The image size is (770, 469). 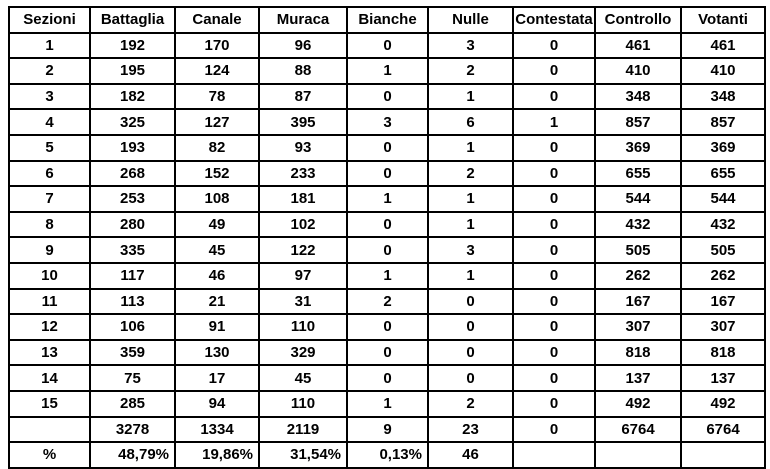 I want to click on table-cell: 461, so click(x=638, y=45).